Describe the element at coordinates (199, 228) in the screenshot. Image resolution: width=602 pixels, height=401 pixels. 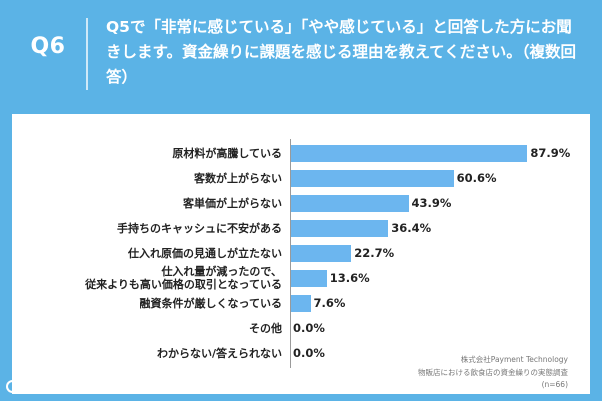
I see `category-label-line: 手持ちのキャッシュに不安がある` at that location.